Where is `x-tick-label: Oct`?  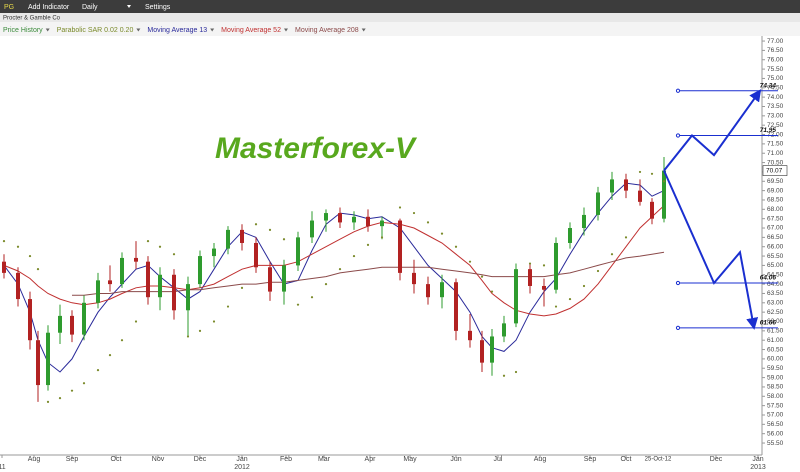
x-tick-label: Oct is located at coordinates (116, 459).